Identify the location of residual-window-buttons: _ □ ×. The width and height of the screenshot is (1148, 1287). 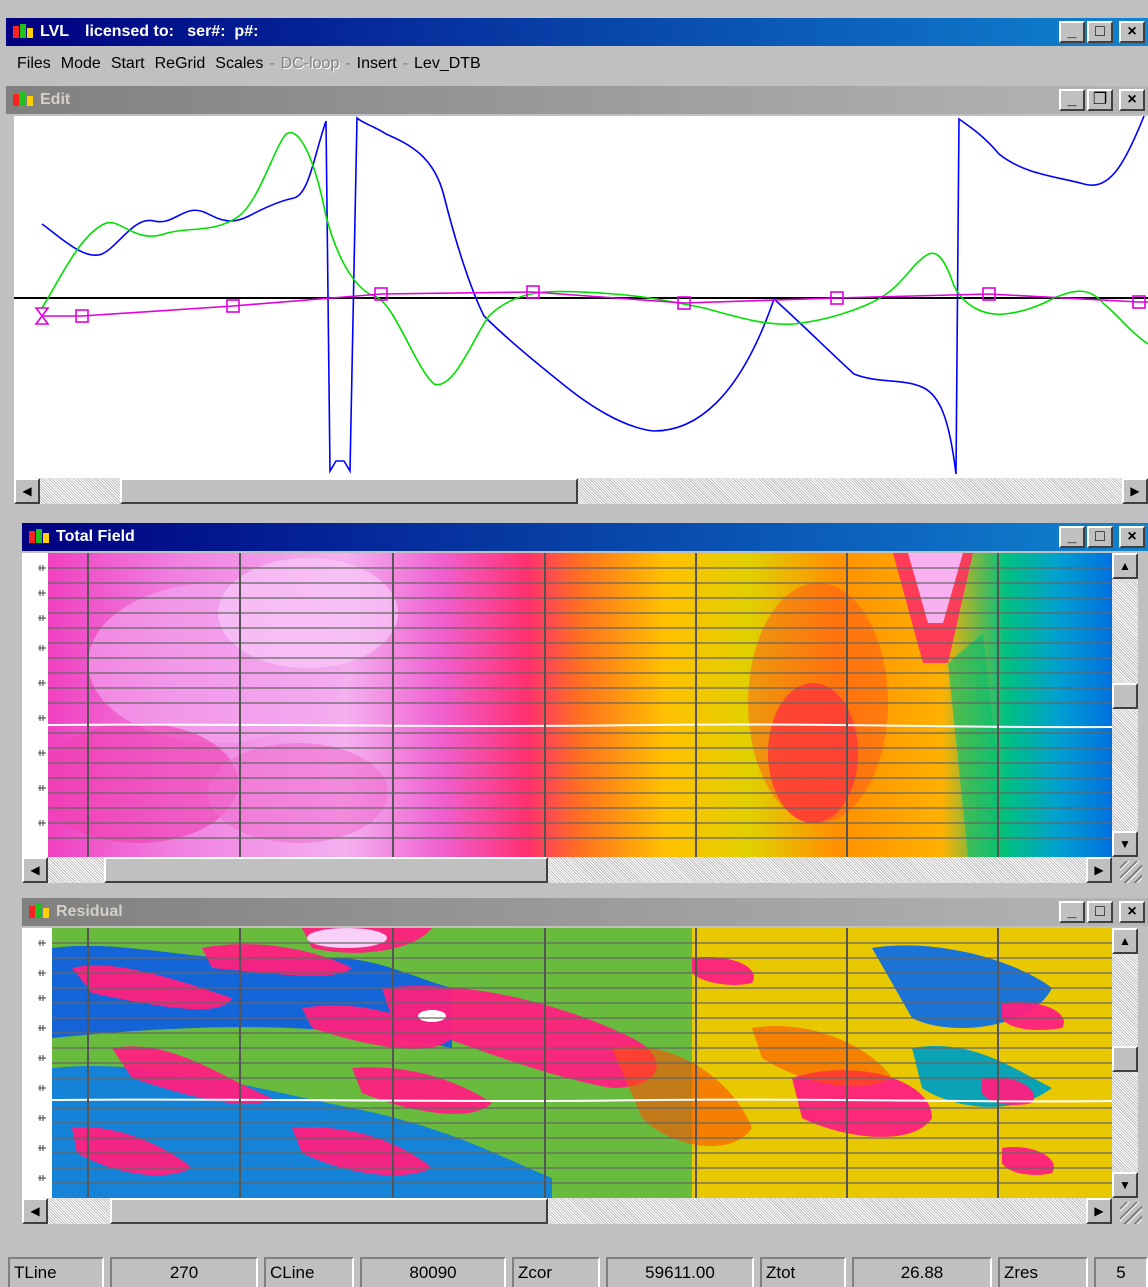
(1102, 912).